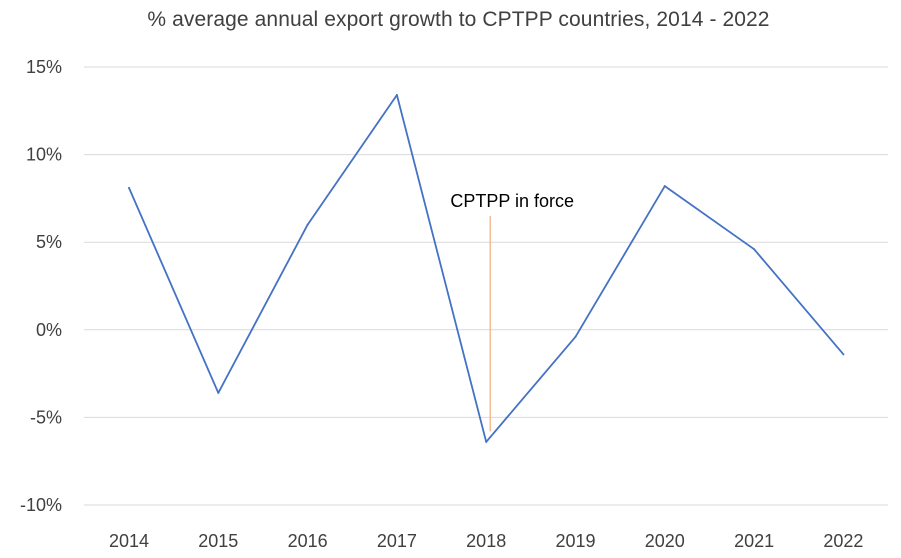 The width and height of the screenshot is (901, 558). Describe the element at coordinates (665, 541) in the screenshot. I see `x-tick-label: 2020` at that location.